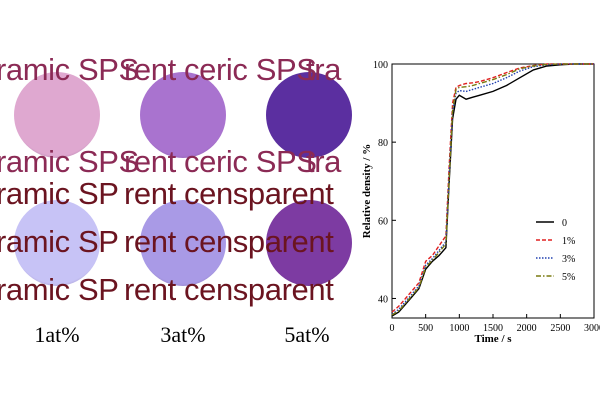 The height and width of the screenshot is (400, 600). I want to click on text-row-1: ramic SPS rent ceric SPS tra, so click(180, 70).